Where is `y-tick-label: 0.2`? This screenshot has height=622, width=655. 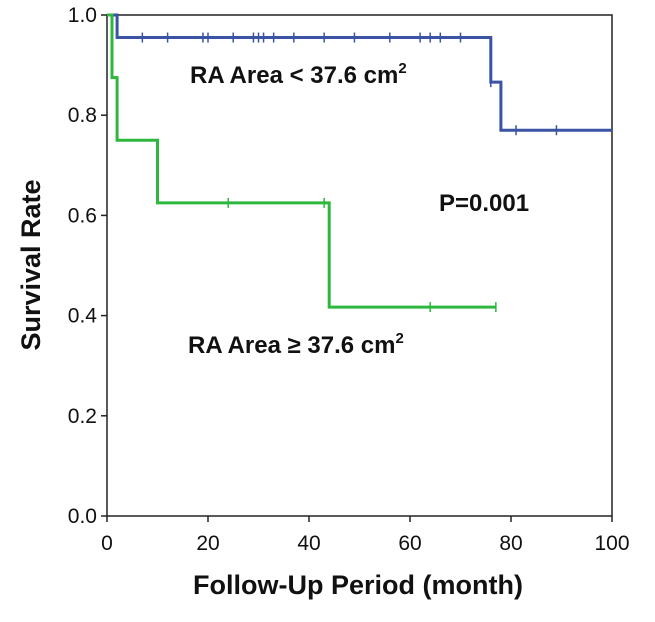
y-tick-label: 0.2 is located at coordinates (82, 416).